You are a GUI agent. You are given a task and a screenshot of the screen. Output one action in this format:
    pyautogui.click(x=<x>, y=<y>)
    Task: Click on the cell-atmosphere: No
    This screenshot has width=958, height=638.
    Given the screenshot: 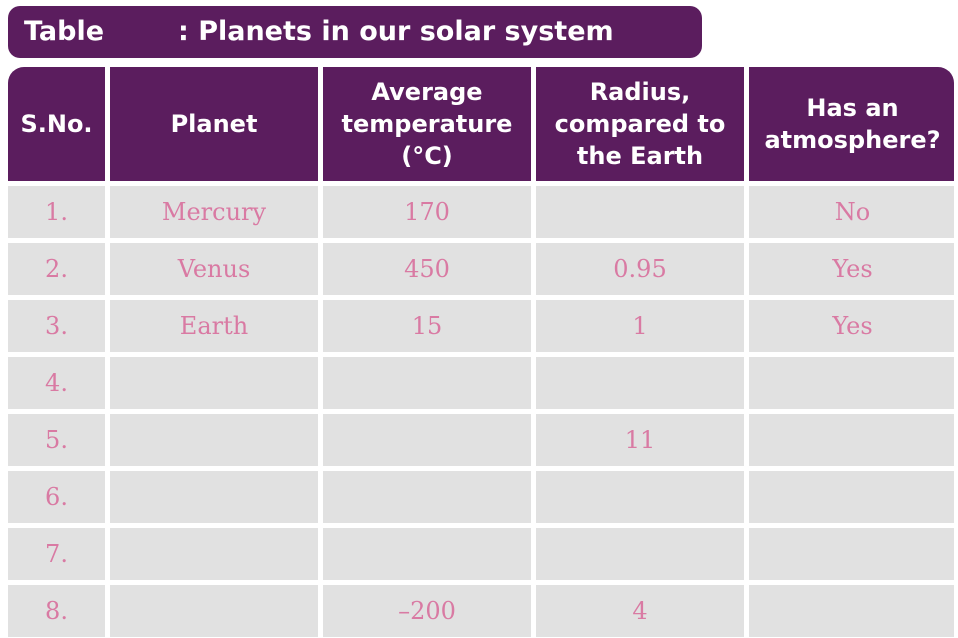 What is the action you would take?
    pyautogui.click(x=851, y=212)
    